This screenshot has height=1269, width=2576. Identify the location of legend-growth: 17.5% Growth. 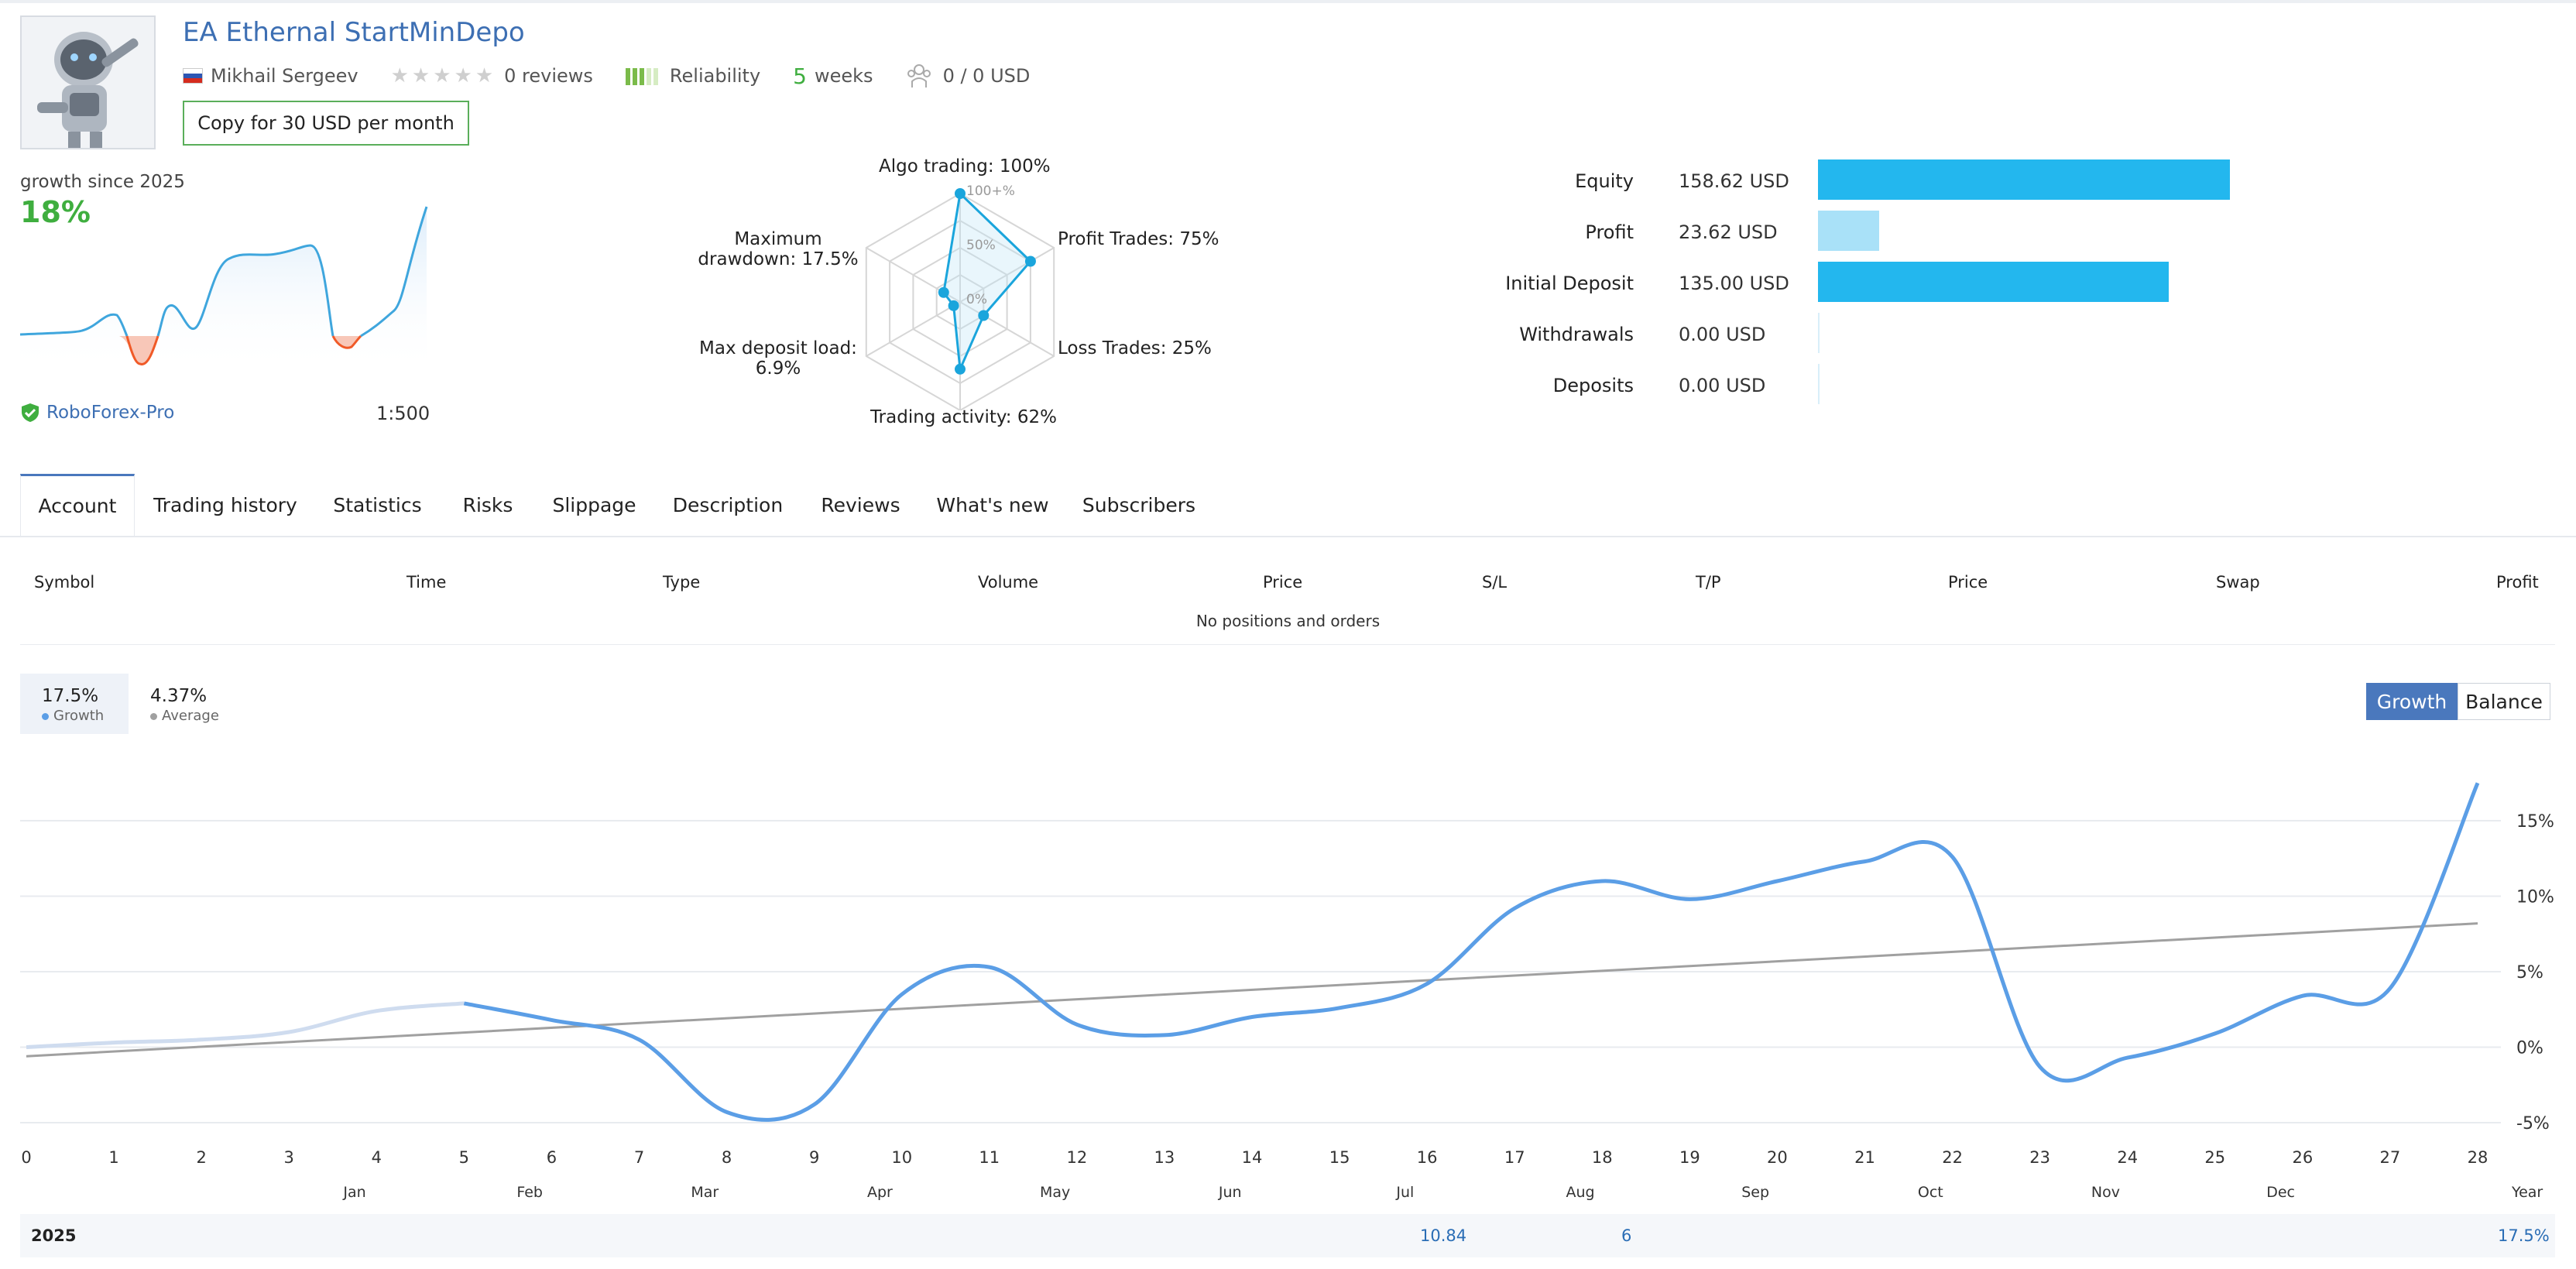
(74, 704).